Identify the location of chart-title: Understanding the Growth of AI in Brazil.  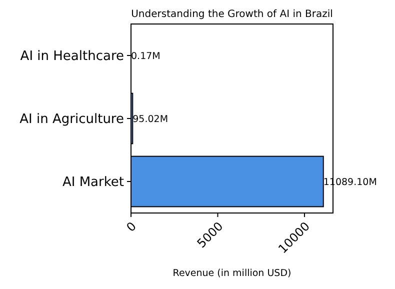
(232, 14).